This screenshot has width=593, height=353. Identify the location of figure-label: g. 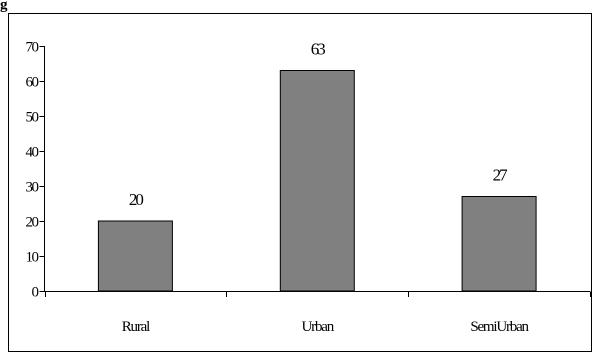
(4, 6).